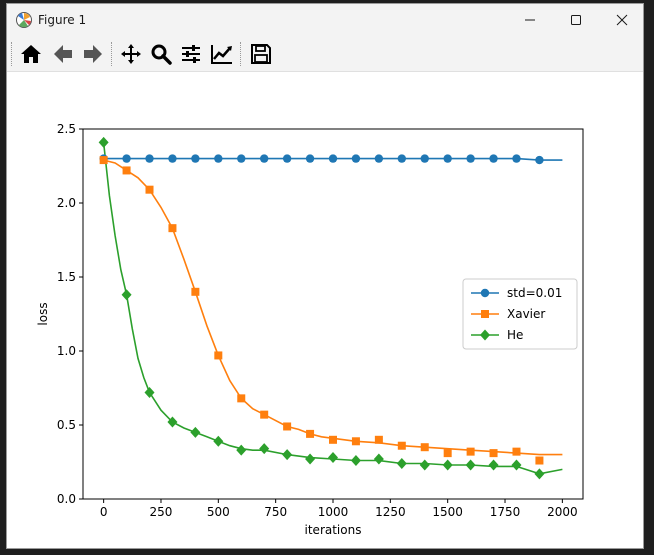 The height and width of the screenshot is (555, 654). Describe the element at coordinates (66, 129) in the screenshot. I see `y-tick-label: 2.5` at that location.